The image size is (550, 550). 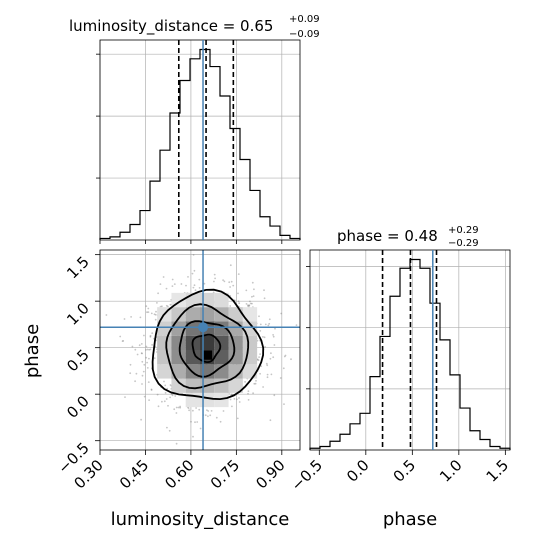 I want to click on ld-hist-ticks, so click(x=189, y=148).